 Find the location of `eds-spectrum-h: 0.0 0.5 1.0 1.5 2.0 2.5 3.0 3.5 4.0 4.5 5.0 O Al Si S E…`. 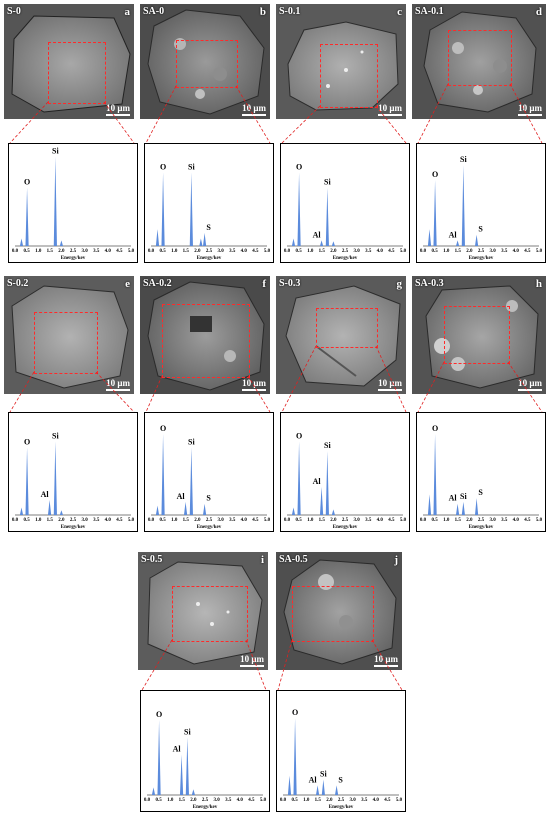

eds-spectrum-h: 0.0 0.5 1.0 1.5 2.0 2.5 3.0 3.5 4.0 4.5 5.0 O Al Si S E… is located at coordinates (481, 472).